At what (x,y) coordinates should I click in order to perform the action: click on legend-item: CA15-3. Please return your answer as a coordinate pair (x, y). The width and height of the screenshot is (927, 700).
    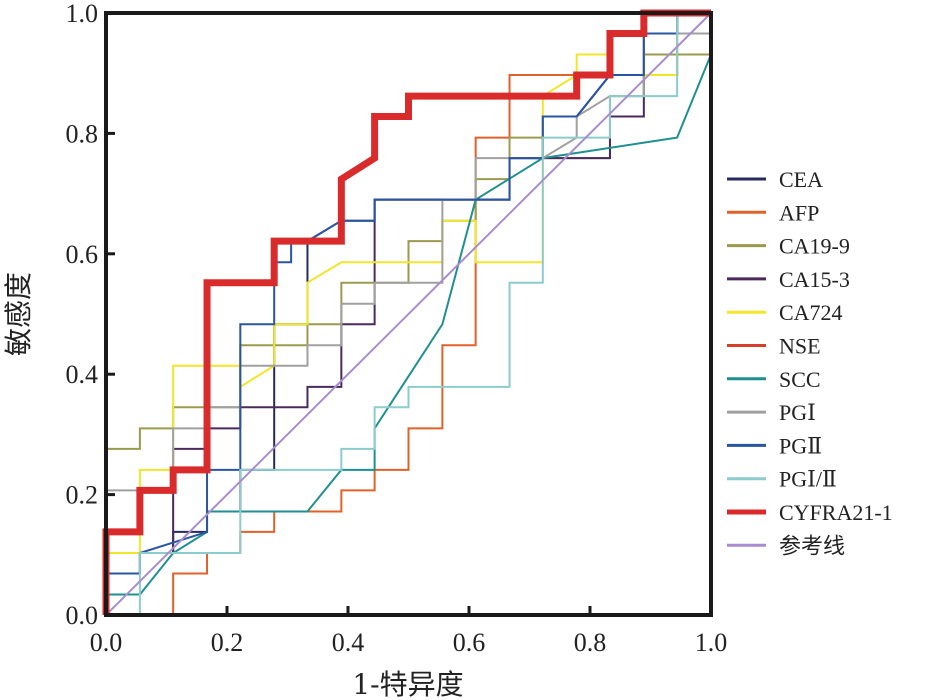
    Looking at the image, I should click on (788, 279).